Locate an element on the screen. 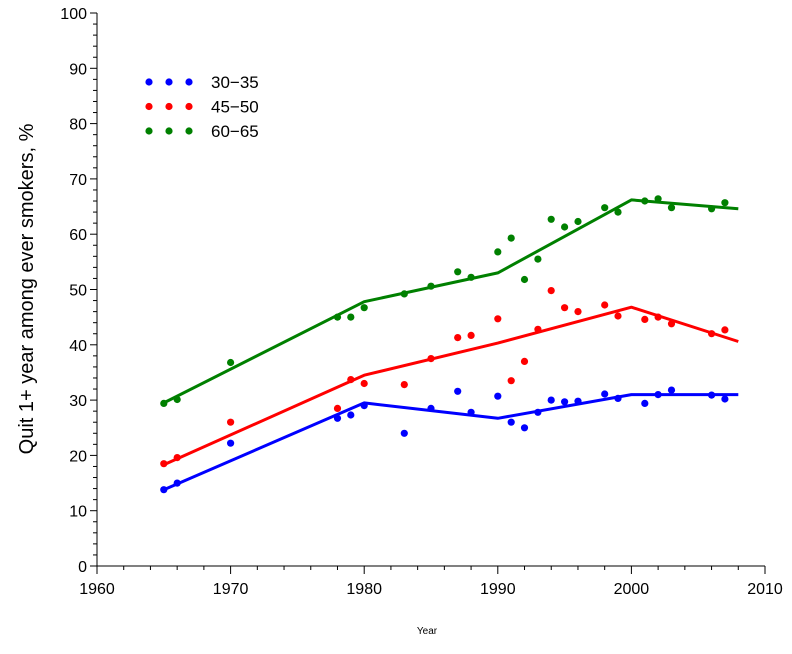 Image resolution: width=792 pixels, height=654 pixels. y-tick-label: 80 is located at coordinates (78, 125).